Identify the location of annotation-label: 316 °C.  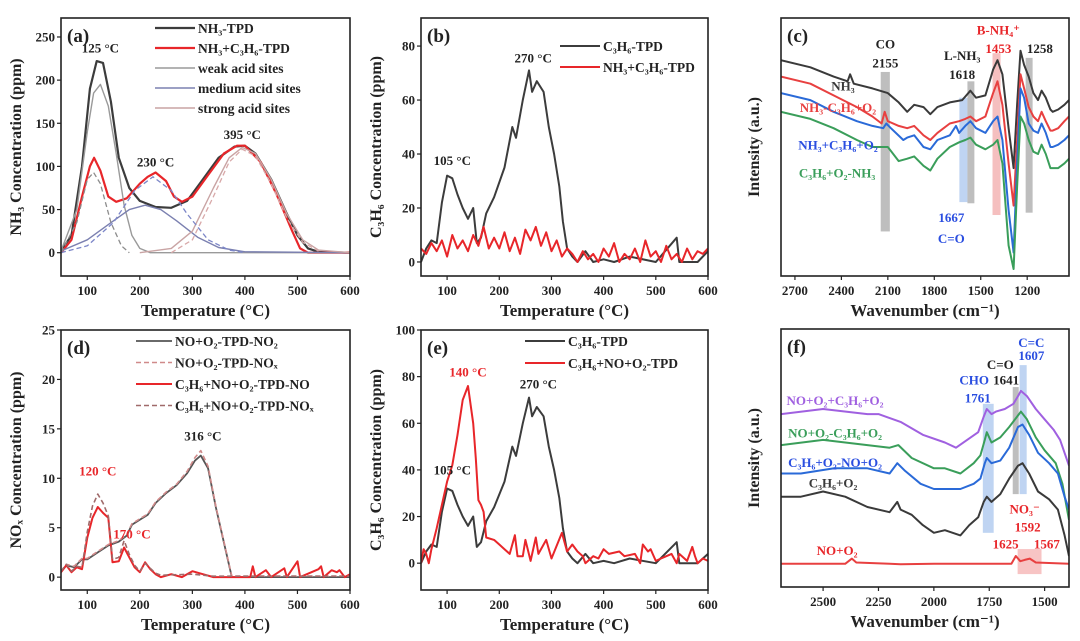
(202, 436).